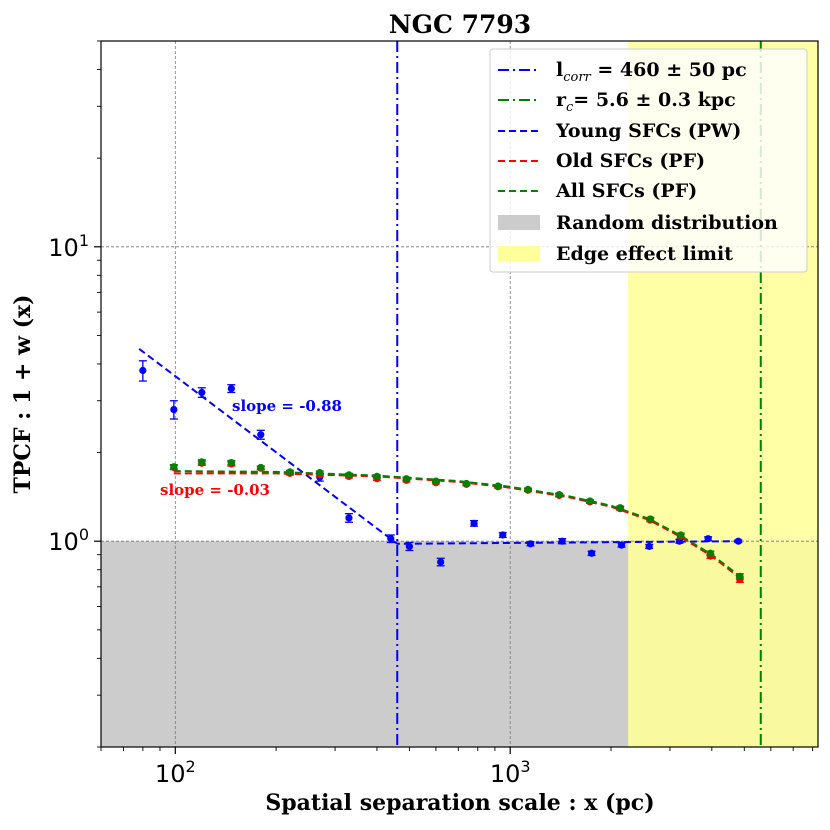 The image size is (830, 830). I want to click on young-slope-annotation: slope = -0.88, so click(287, 406).